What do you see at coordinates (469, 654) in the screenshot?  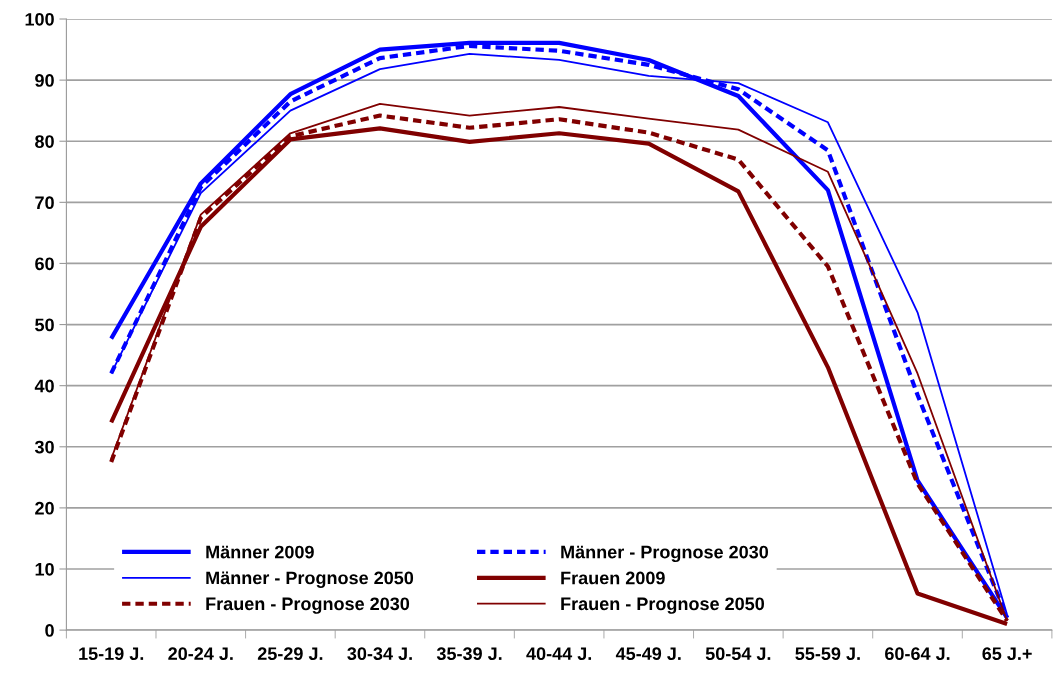 I see `x-tick-label: 35-39 J.` at bounding box center [469, 654].